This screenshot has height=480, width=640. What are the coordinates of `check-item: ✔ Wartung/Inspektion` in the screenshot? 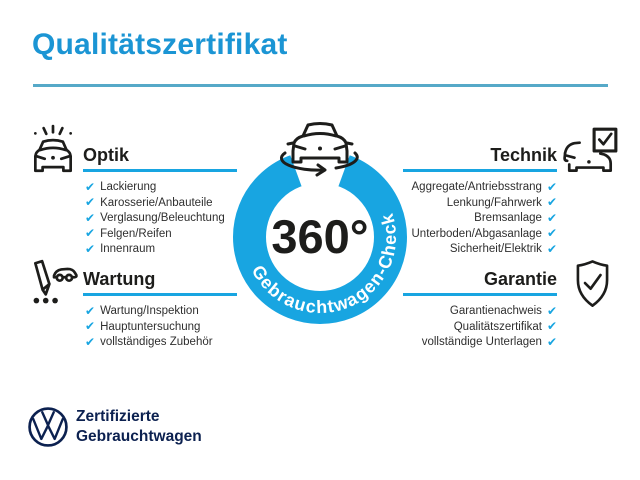 It's located at (142, 310).